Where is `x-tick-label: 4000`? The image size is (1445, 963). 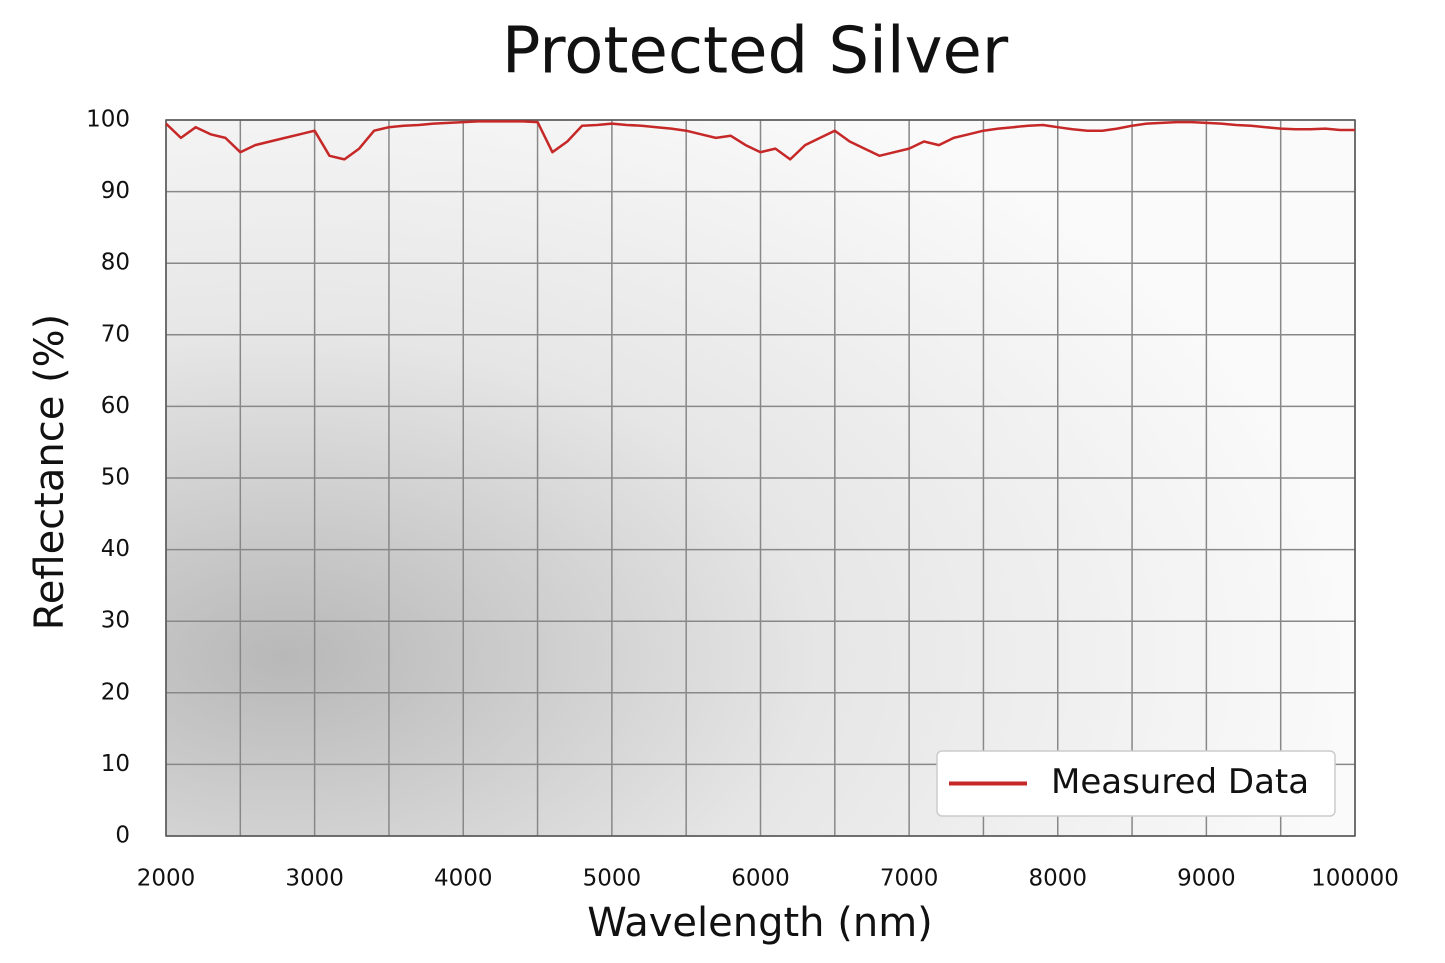
x-tick-label: 4000 is located at coordinates (463, 879).